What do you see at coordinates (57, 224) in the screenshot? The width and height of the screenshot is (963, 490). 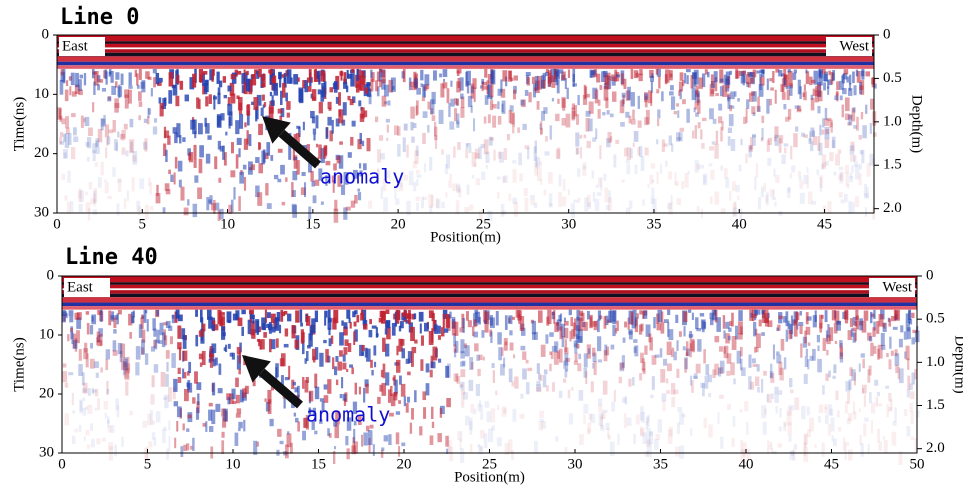 I see `x-tick-label: 0` at bounding box center [57, 224].